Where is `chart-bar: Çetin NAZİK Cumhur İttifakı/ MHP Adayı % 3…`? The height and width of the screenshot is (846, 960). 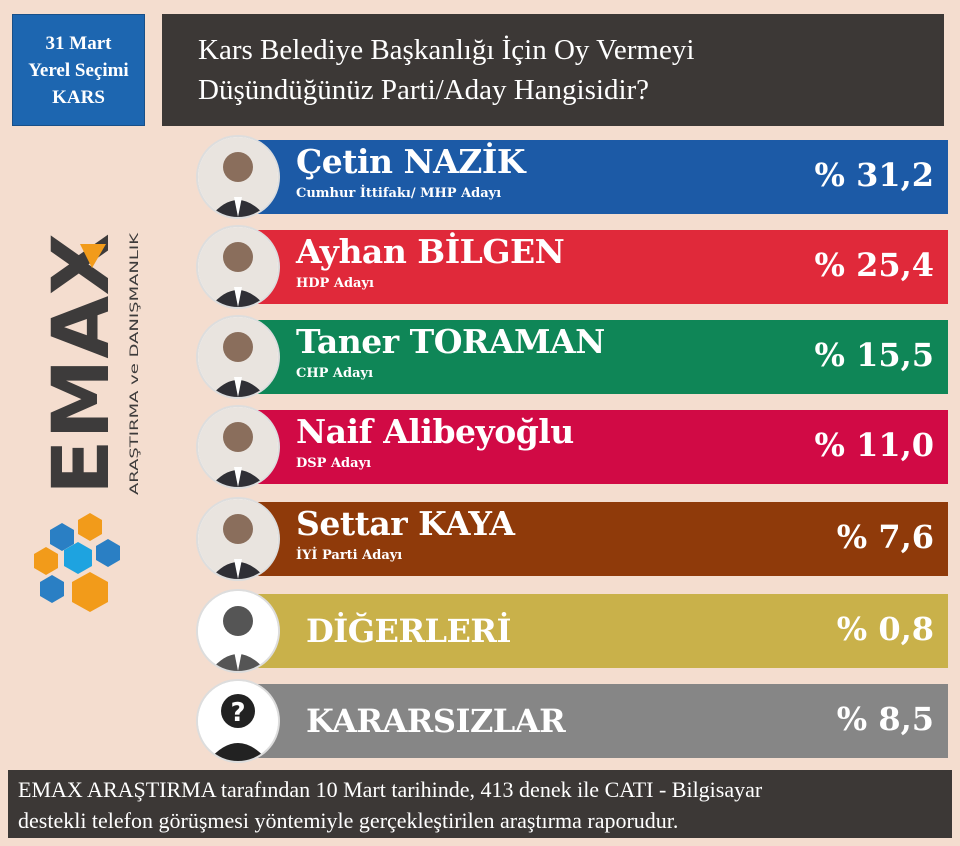
chart-bar: Çetin NAZİK Cumhur İttifakı/ MHP Adayı % 3… is located at coordinates (573, 177).